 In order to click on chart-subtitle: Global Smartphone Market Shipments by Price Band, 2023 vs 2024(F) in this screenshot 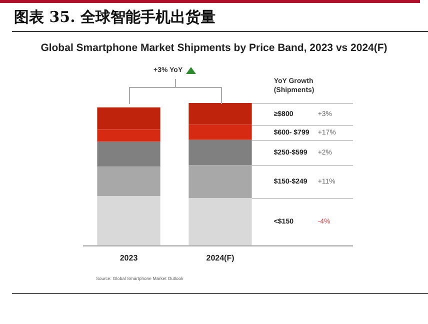, I will do `click(214, 48)`.